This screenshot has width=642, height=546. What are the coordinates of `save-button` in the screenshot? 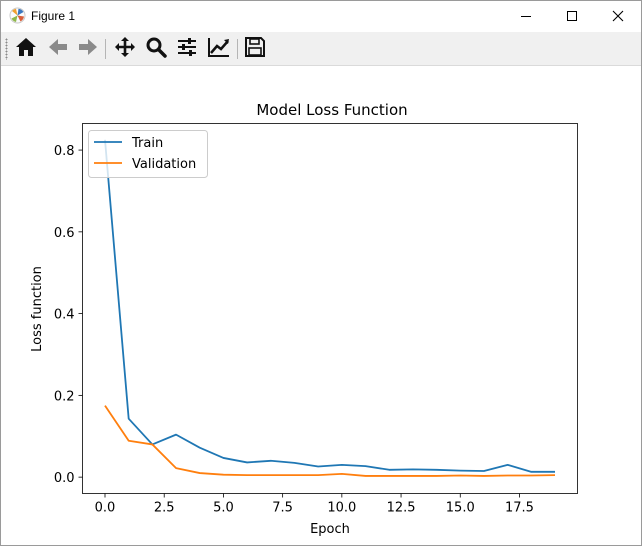 It's located at (255, 49).